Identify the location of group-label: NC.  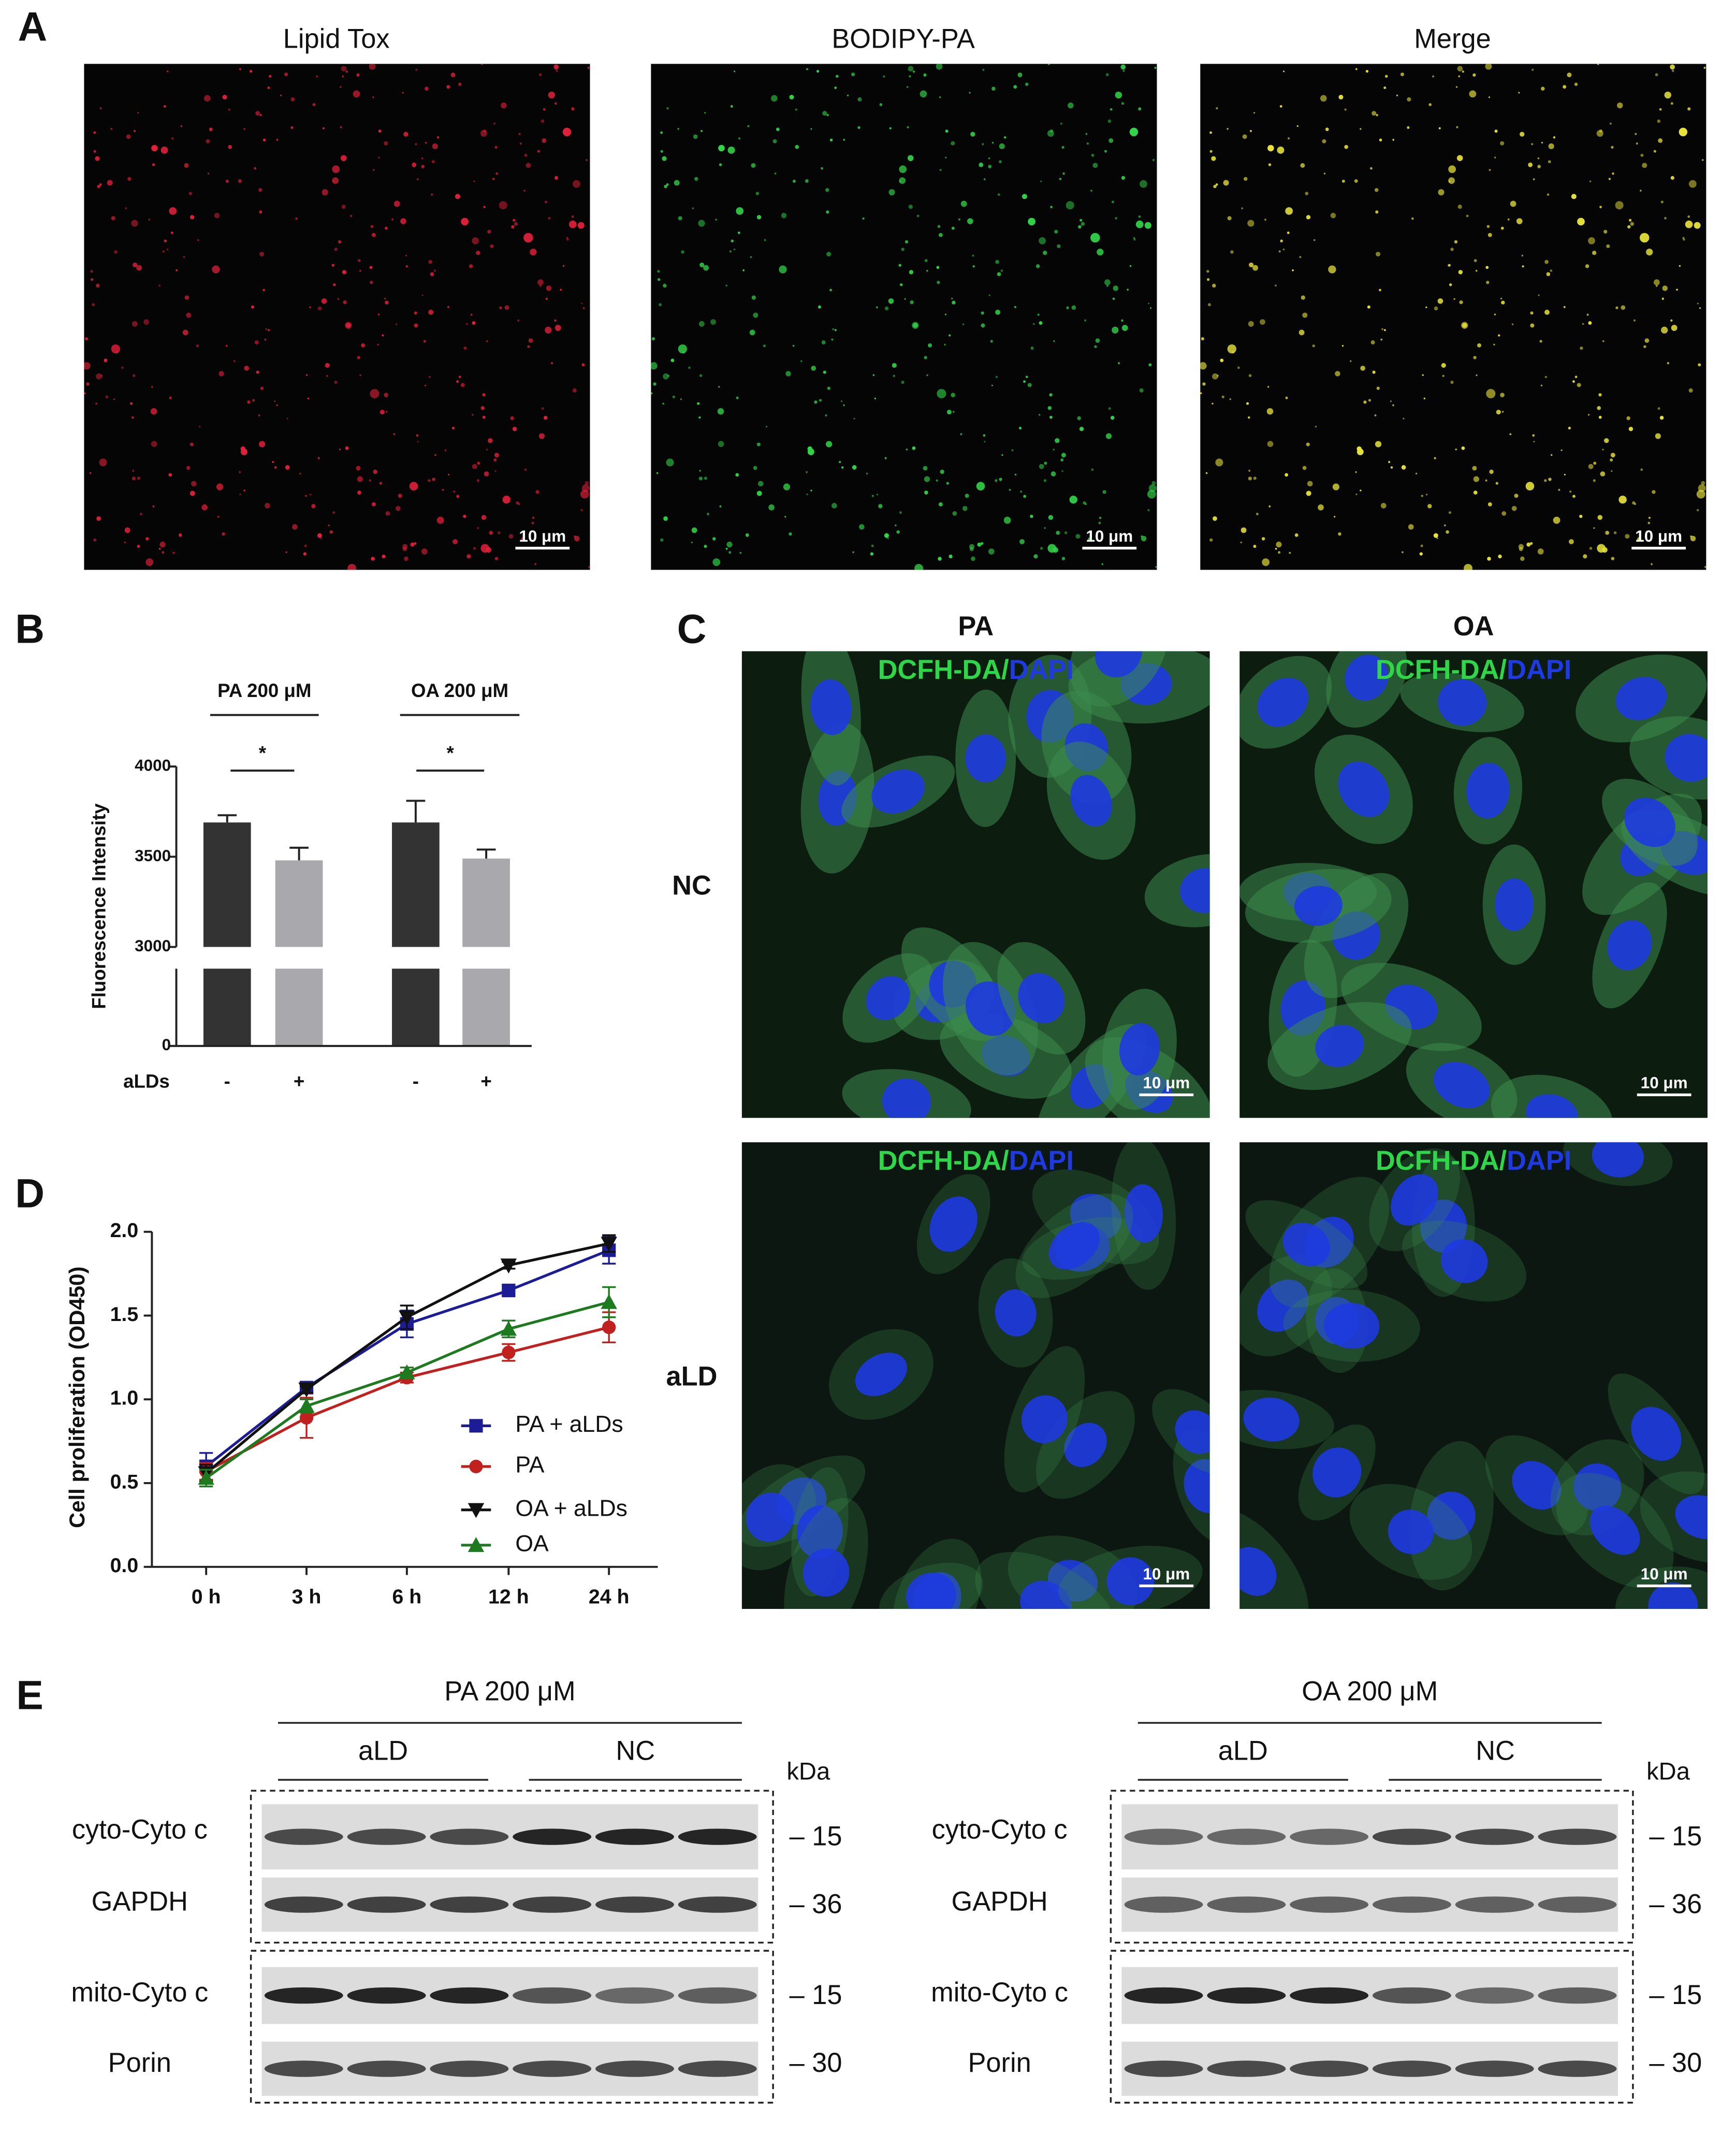
(635, 1751).